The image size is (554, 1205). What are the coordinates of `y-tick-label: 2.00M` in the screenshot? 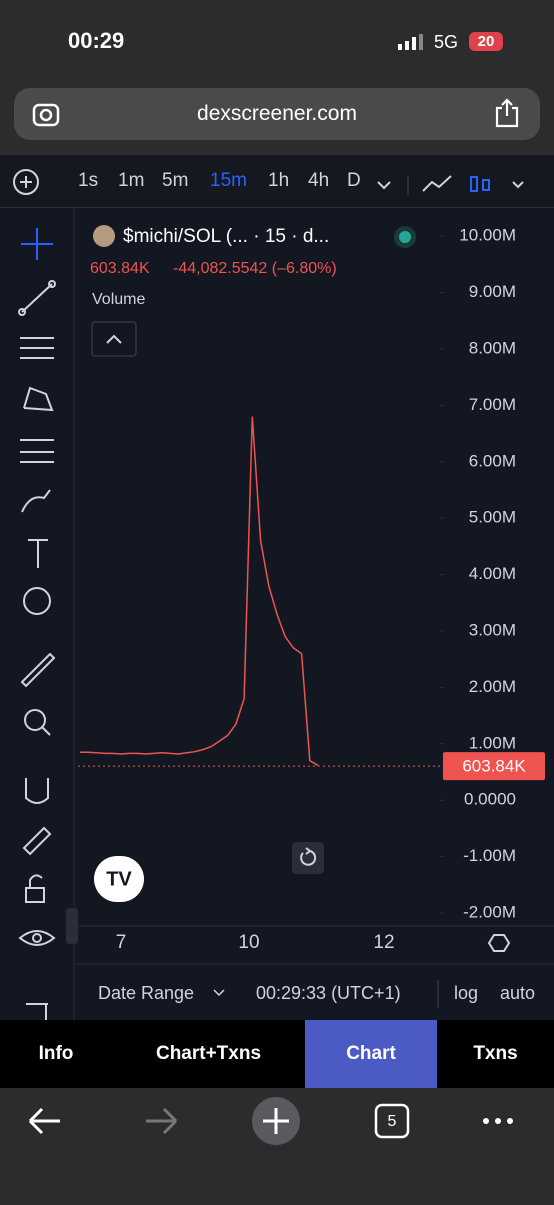 It's located at (492, 686).